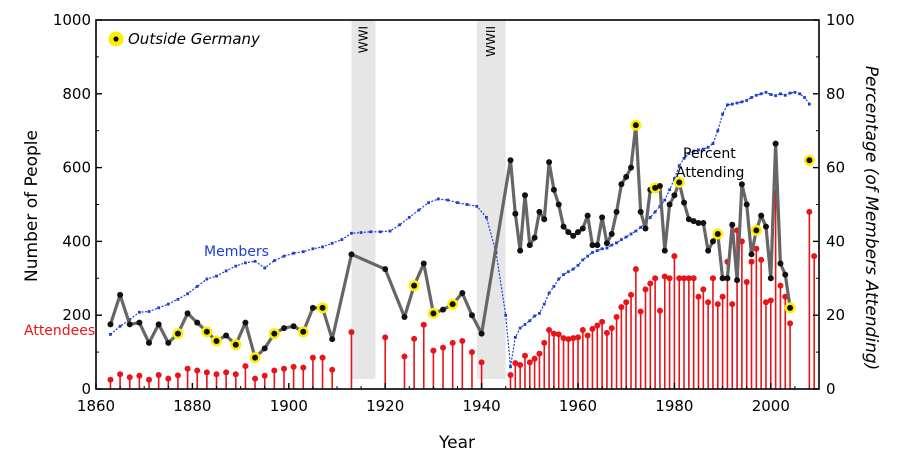  Describe the element at coordinates (482, 406) in the screenshot. I see `x-tick-label: 1940` at that location.